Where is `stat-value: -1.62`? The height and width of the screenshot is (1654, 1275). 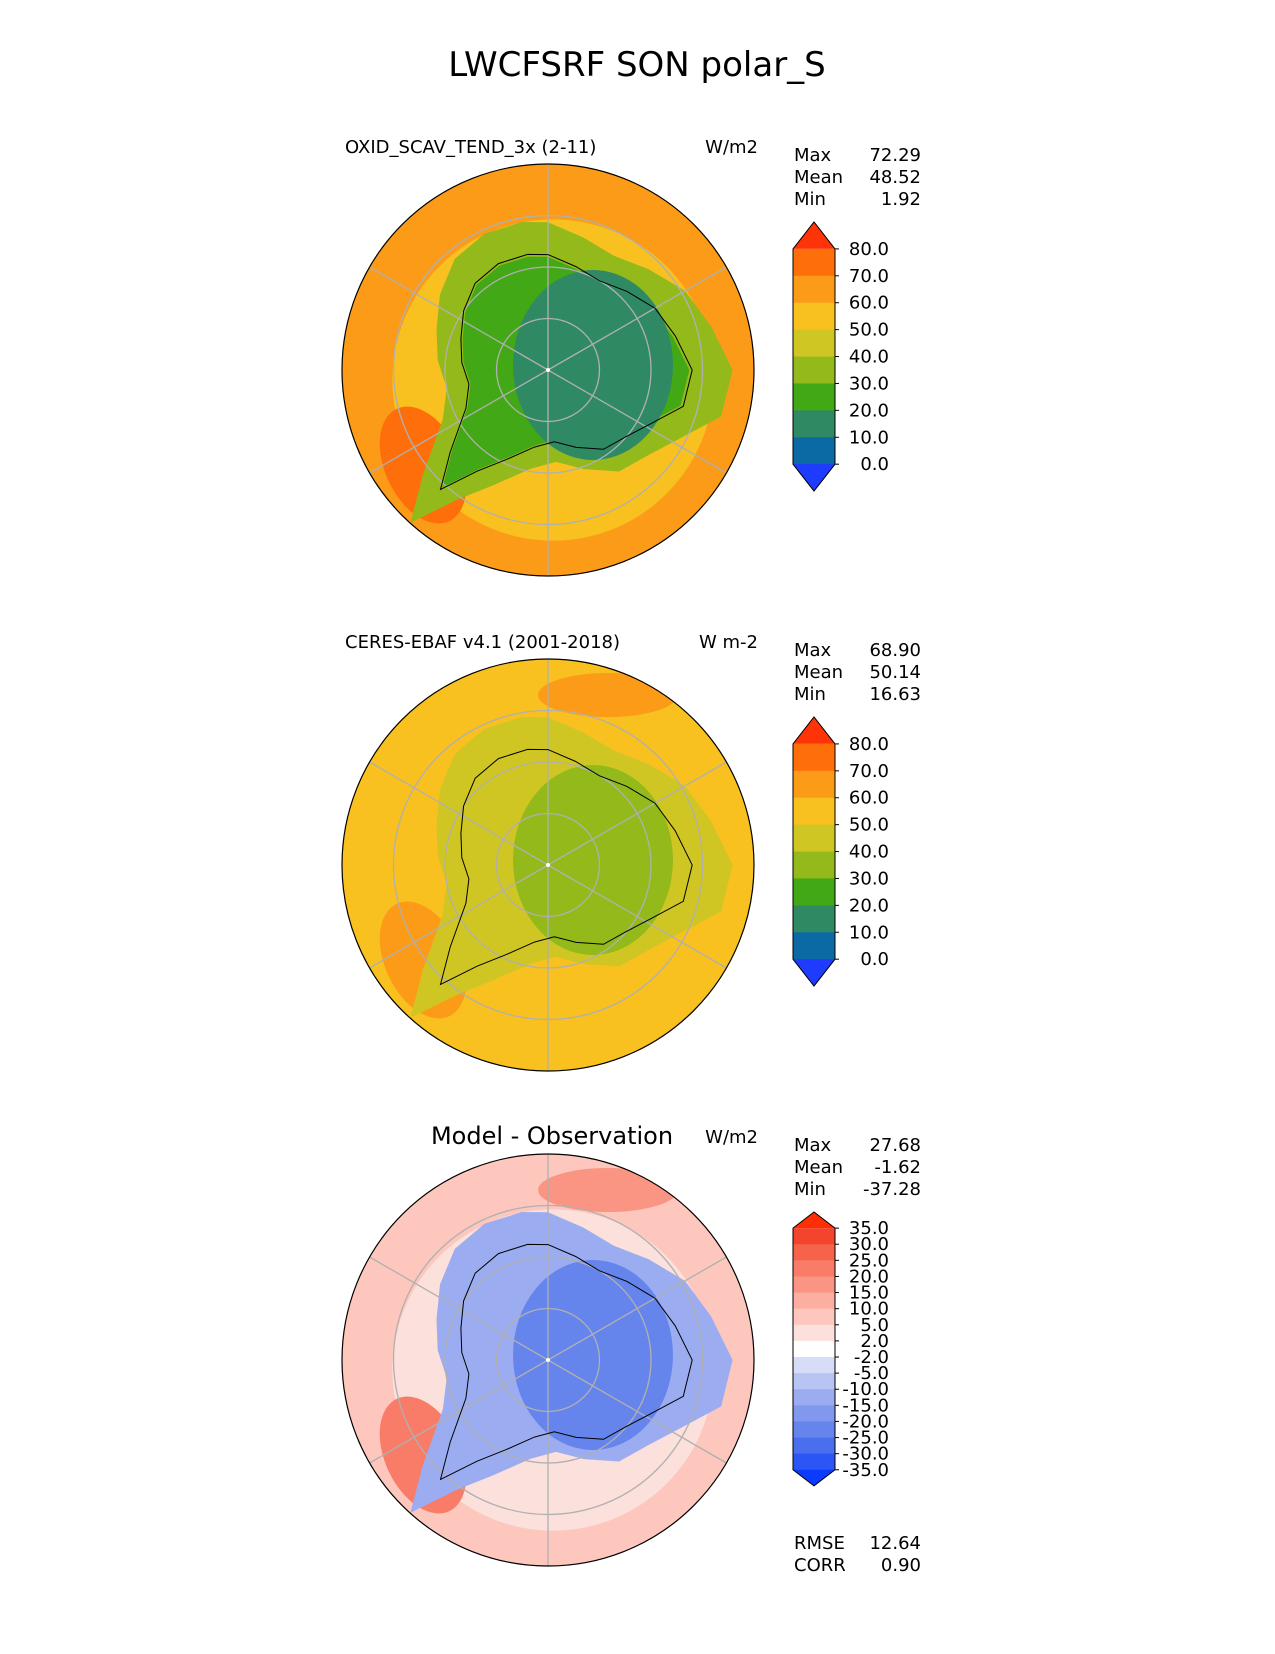
stat-value: -1.62 is located at coordinates (897, 1167).